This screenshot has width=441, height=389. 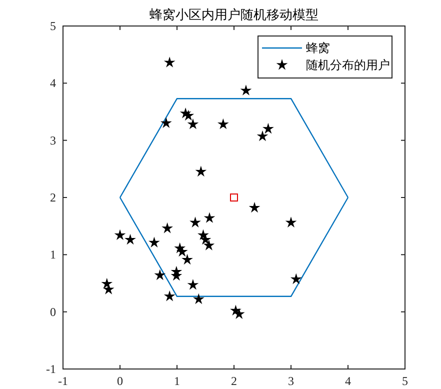 What do you see at coordinates (53, 26) in the screenshot?
I see `y-tick-label: 5` at bounding box center [53, 26].